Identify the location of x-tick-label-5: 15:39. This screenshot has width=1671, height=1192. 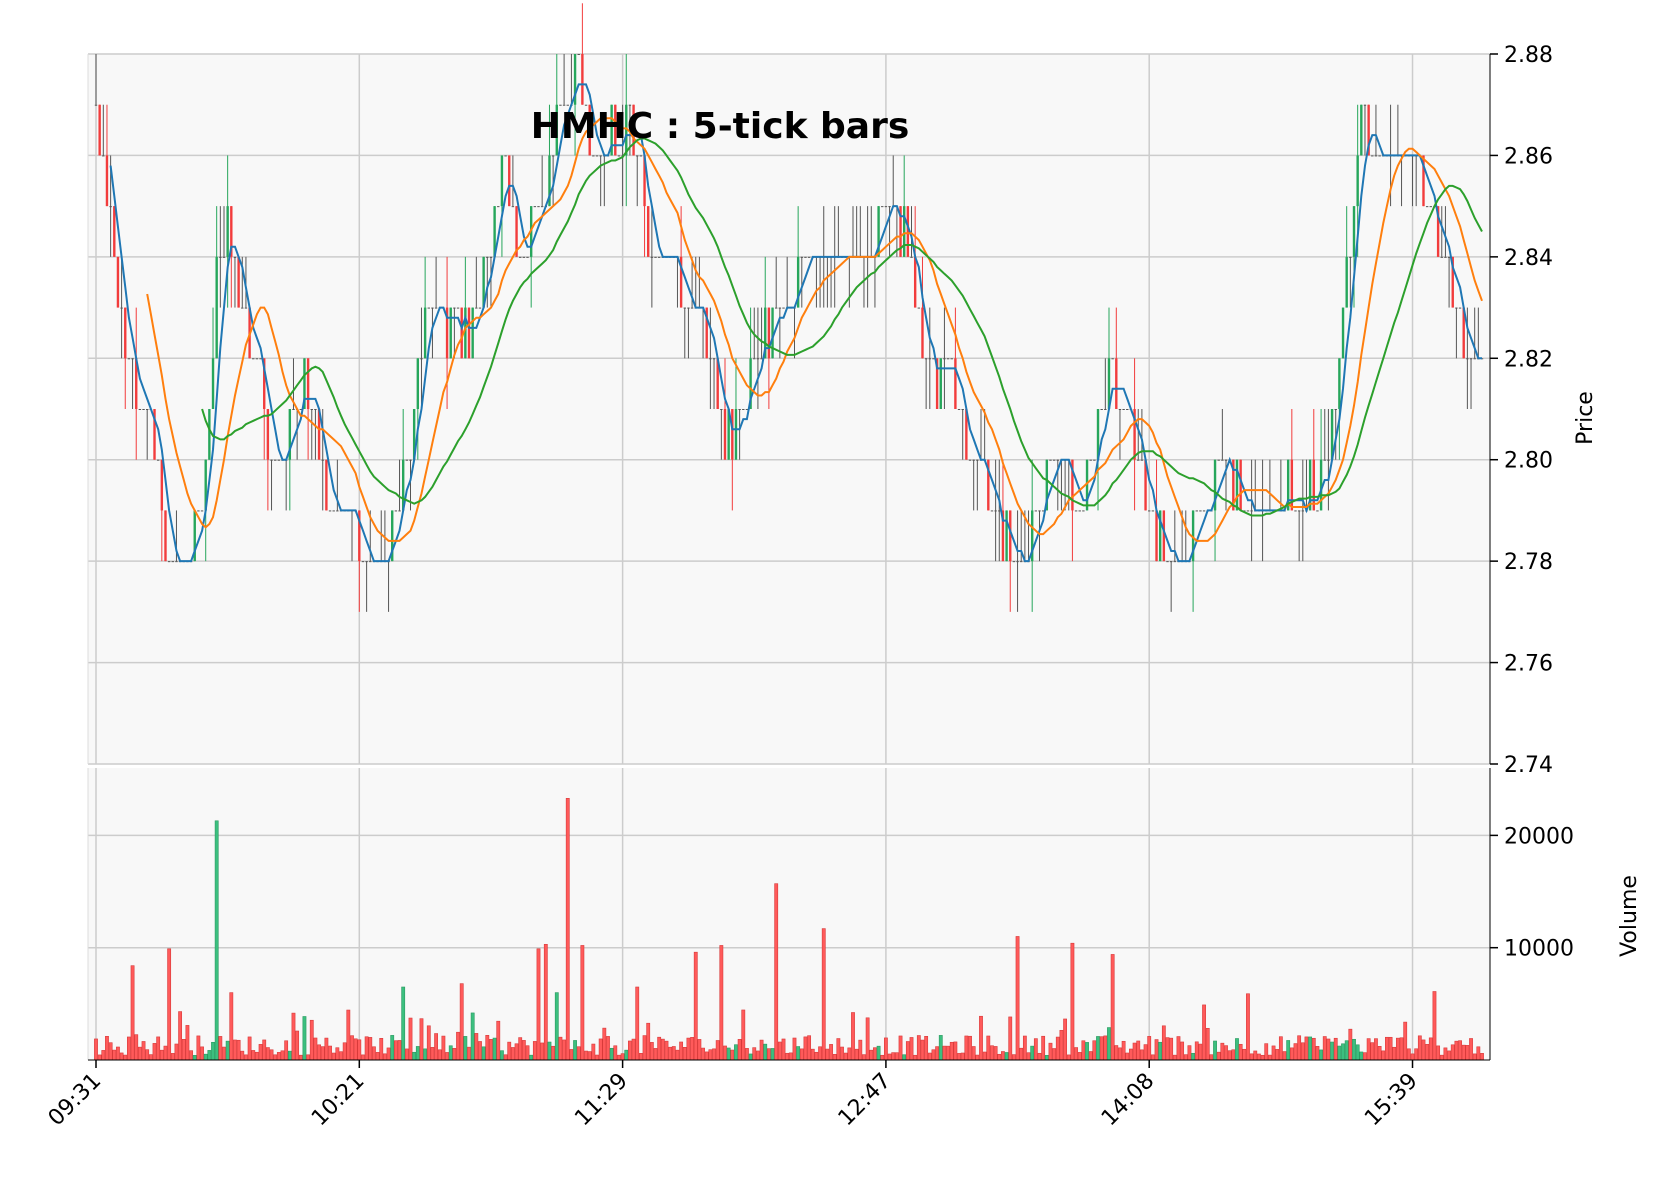
(1391, 1100).